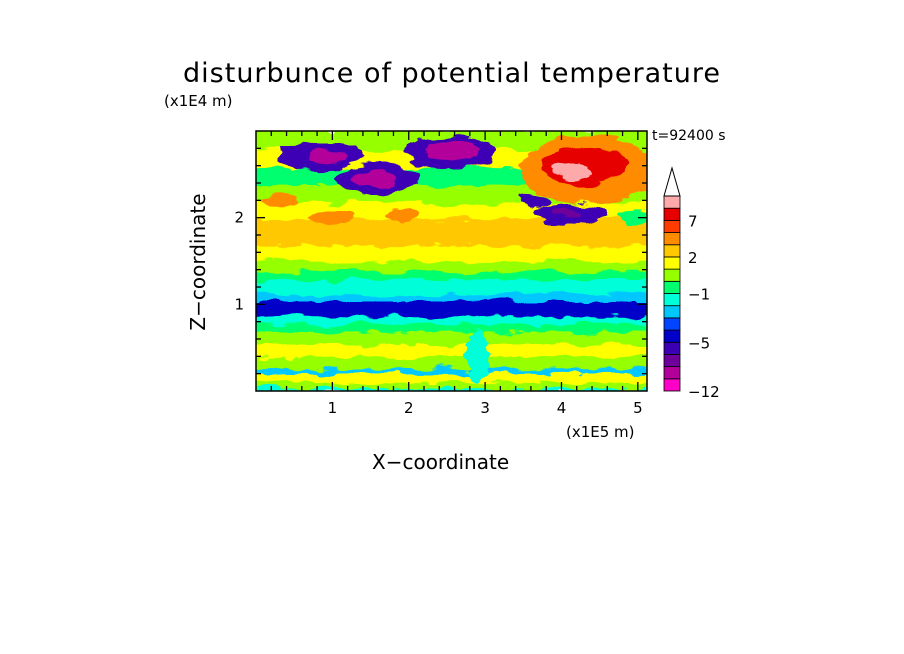 The height and width of the screenshot is (654, 904). I want to click on x-tick-label: 1, so click(333, 408).